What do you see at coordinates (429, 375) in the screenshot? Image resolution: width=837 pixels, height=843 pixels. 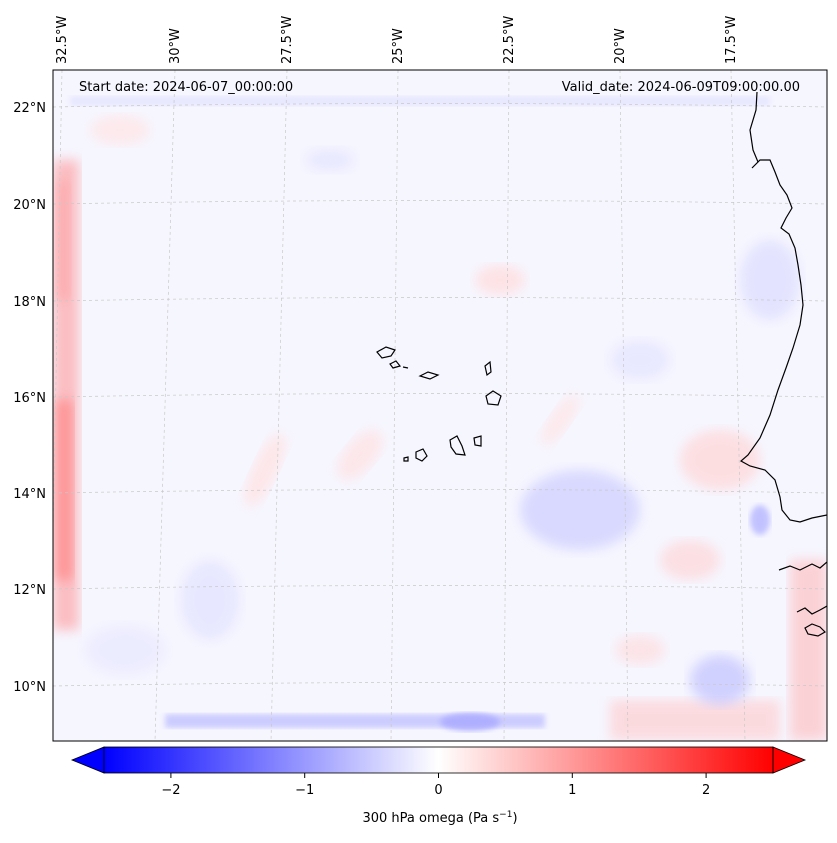 I see `cape-verde-sao-nicolau` at bounding box center [429, 375].